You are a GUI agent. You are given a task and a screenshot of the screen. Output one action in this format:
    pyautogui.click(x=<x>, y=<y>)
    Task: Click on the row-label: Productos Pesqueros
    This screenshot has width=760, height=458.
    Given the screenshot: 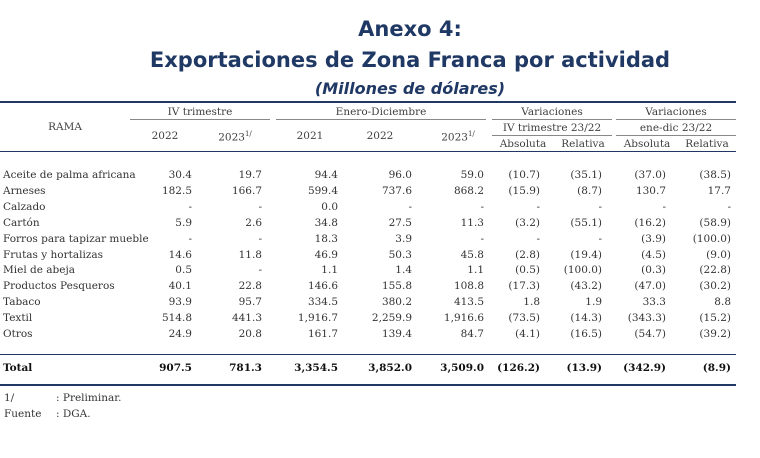 What is the action you would take?
    pyautogui.click(x=59, y=286)
    